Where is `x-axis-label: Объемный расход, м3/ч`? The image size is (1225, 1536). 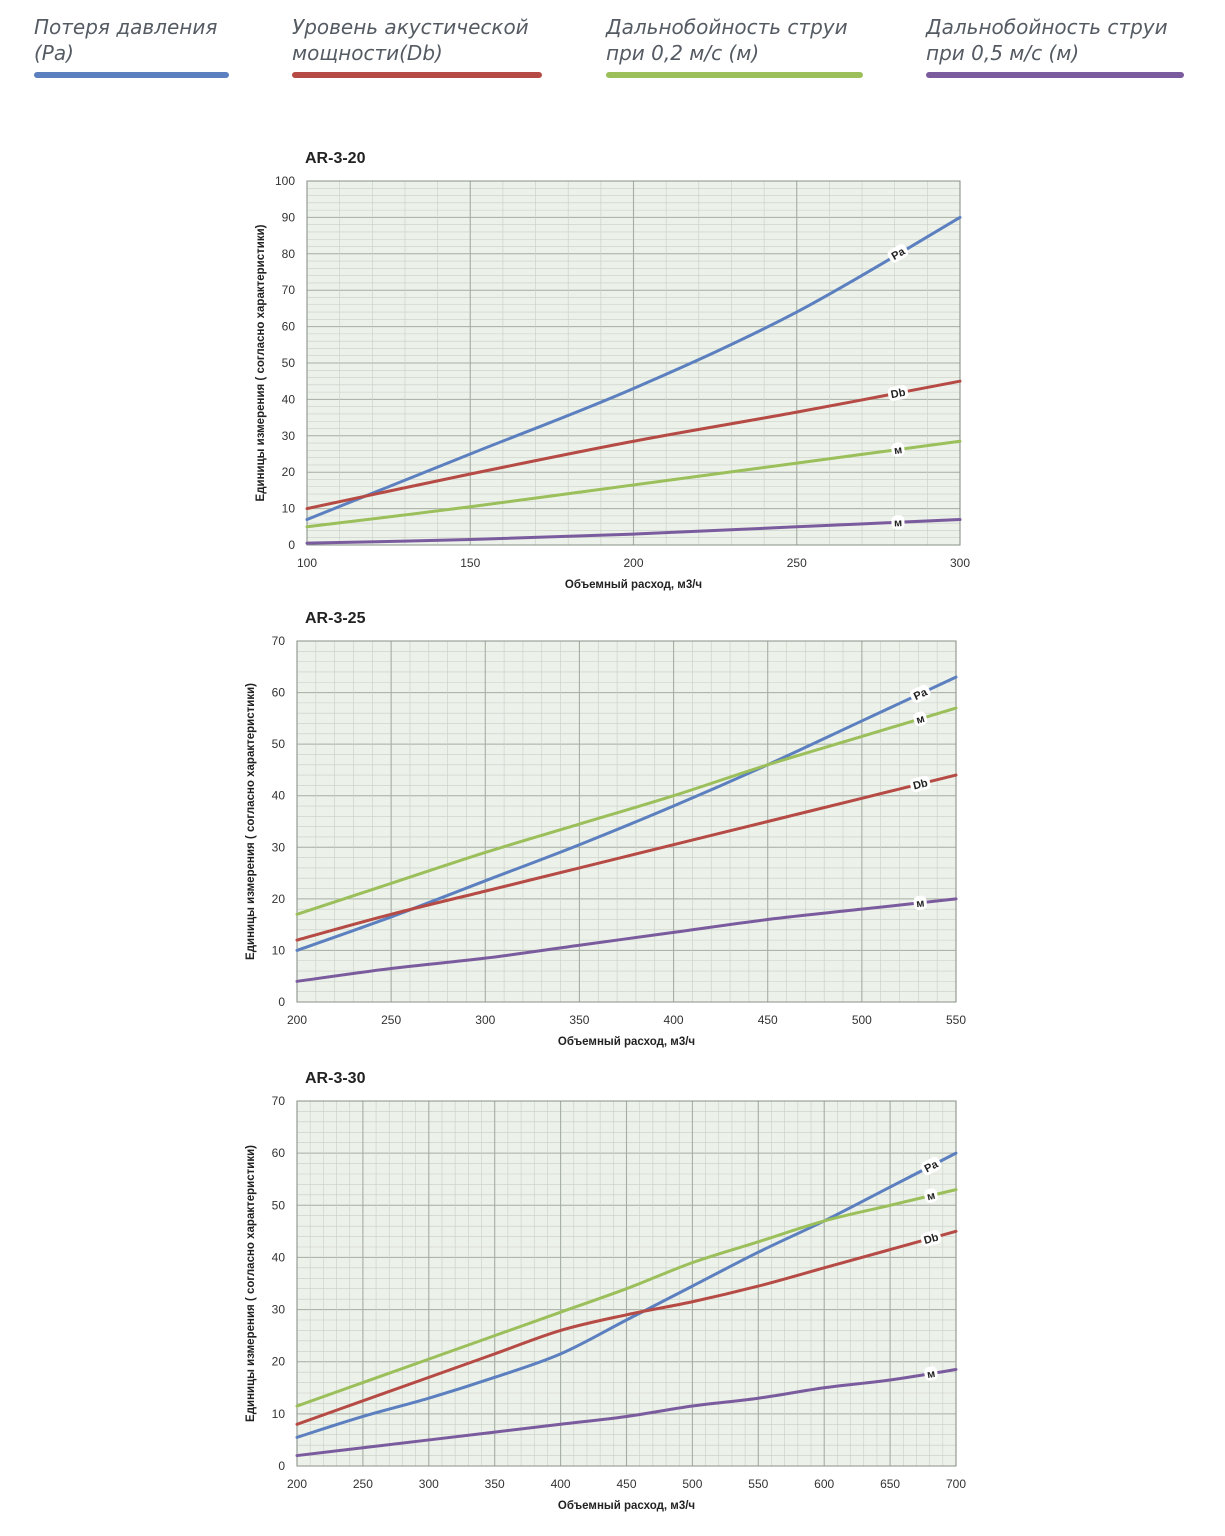
x-axis-label: Объемный расход, м3/ч is located at coordinates (626, 1042).